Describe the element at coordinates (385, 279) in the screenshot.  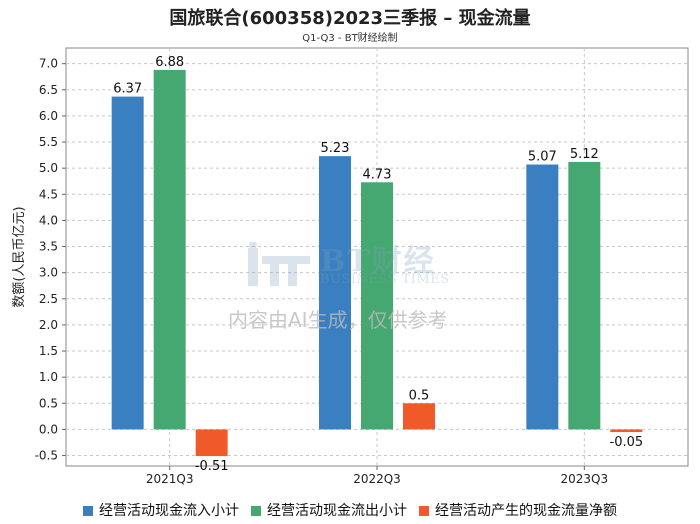
I see `watermark-brand-en: BUSINESS TIMES` at that location.